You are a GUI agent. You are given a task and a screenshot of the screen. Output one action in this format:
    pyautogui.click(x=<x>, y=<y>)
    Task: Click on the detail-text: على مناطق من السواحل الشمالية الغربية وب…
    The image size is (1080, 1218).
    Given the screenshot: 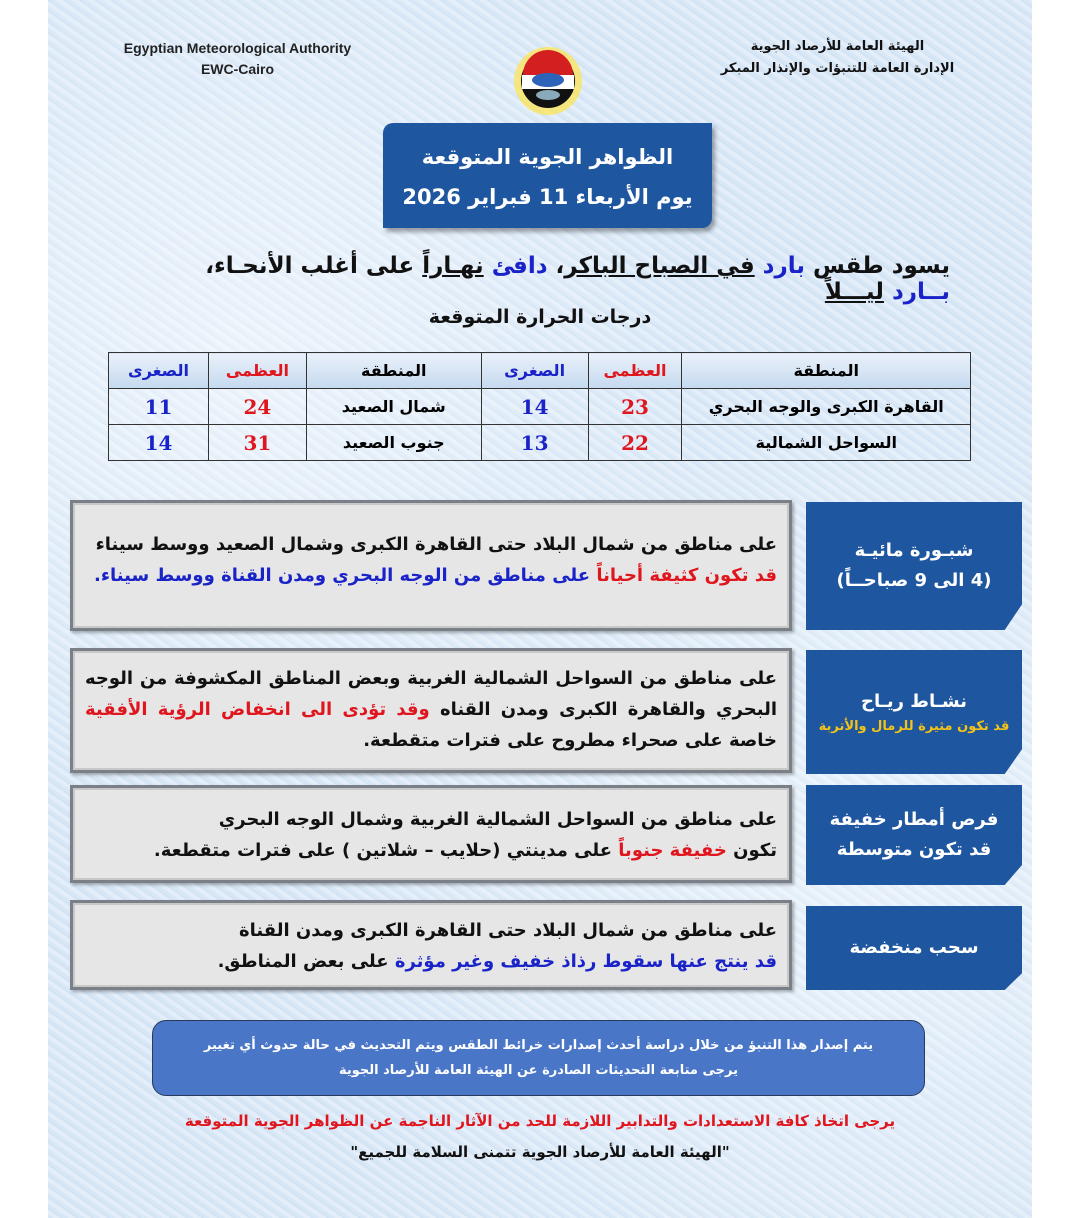 What is the action you would take?
    pyautogui.click(x=431, y=694)
    